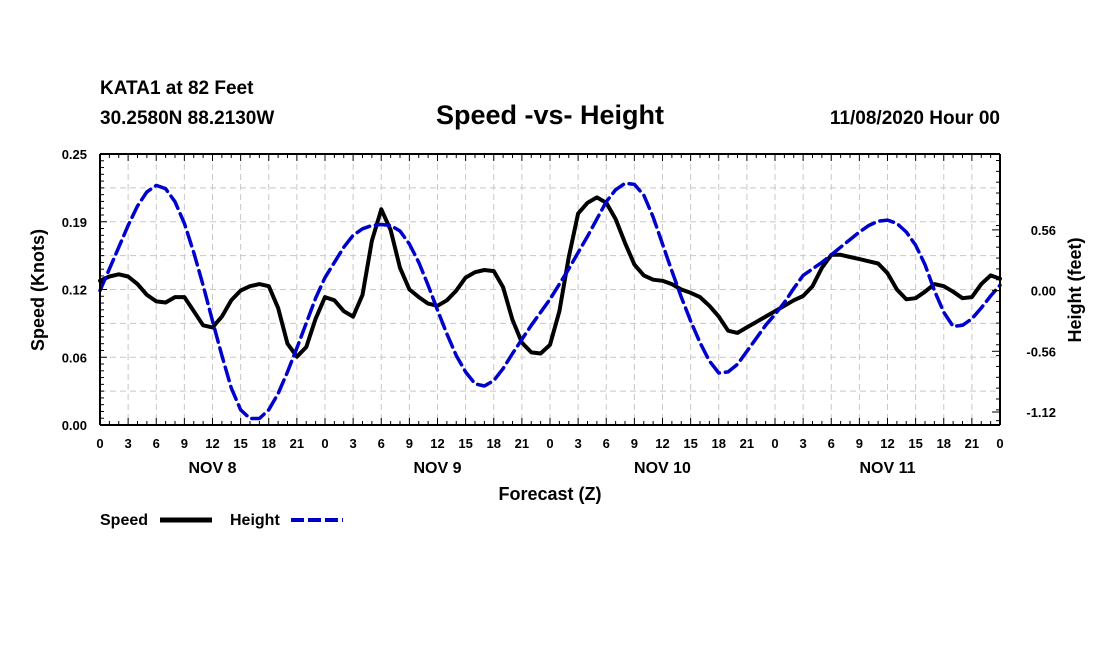  What do you see at coordinates (437, 468) in the screenshot?
I see `day-label: NOV 9` at bounding box center [437, 468].